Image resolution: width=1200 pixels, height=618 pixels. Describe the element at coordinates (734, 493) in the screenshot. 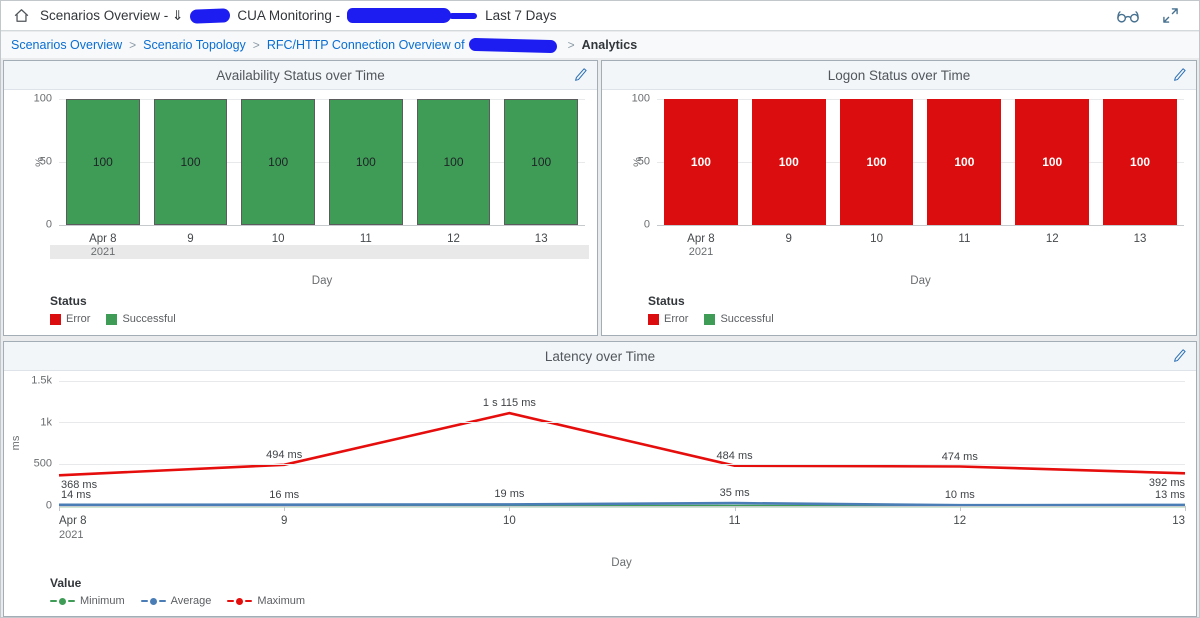

I see `data-label: 35 ms` at that location.